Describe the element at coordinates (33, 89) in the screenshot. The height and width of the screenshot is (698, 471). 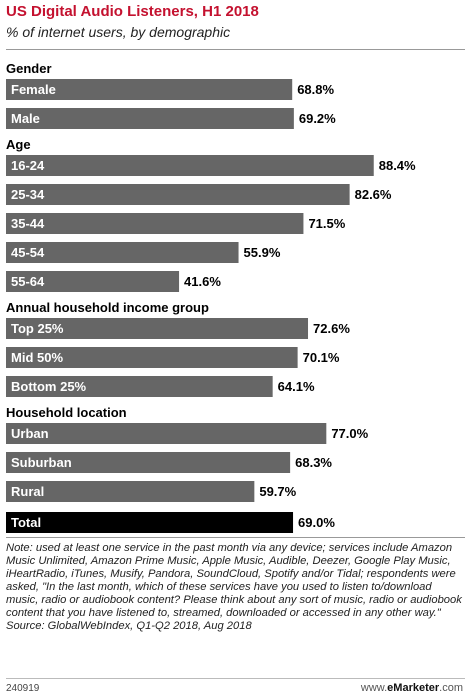
I see `bar-label: Female` at that location.